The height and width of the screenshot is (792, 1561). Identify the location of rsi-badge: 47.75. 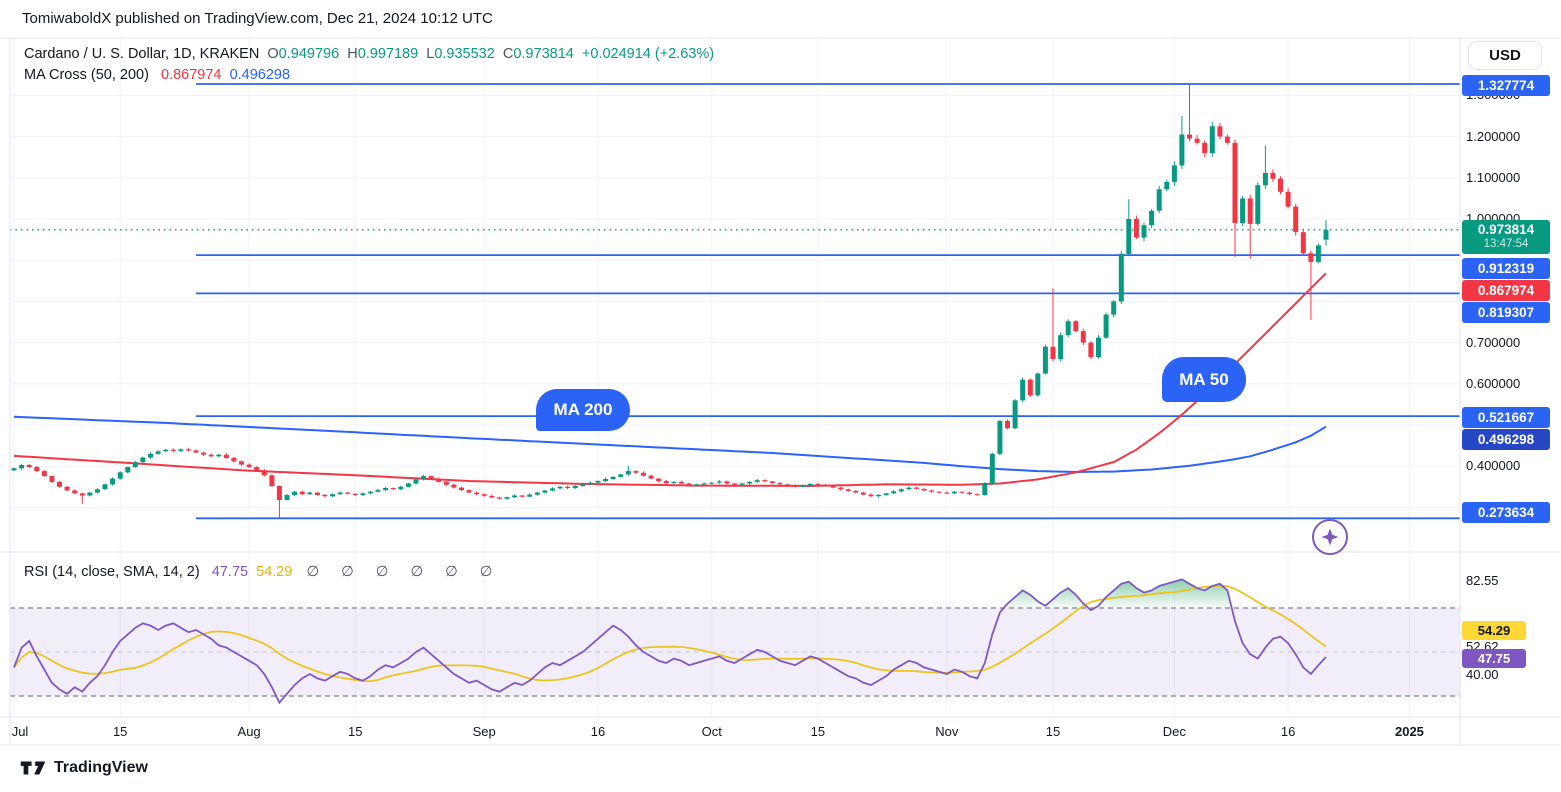
(1494, 658).